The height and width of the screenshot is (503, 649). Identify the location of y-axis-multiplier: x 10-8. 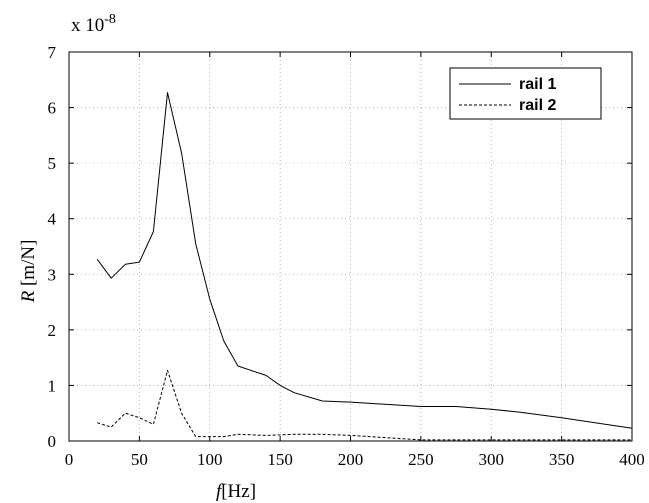
(93, 24).